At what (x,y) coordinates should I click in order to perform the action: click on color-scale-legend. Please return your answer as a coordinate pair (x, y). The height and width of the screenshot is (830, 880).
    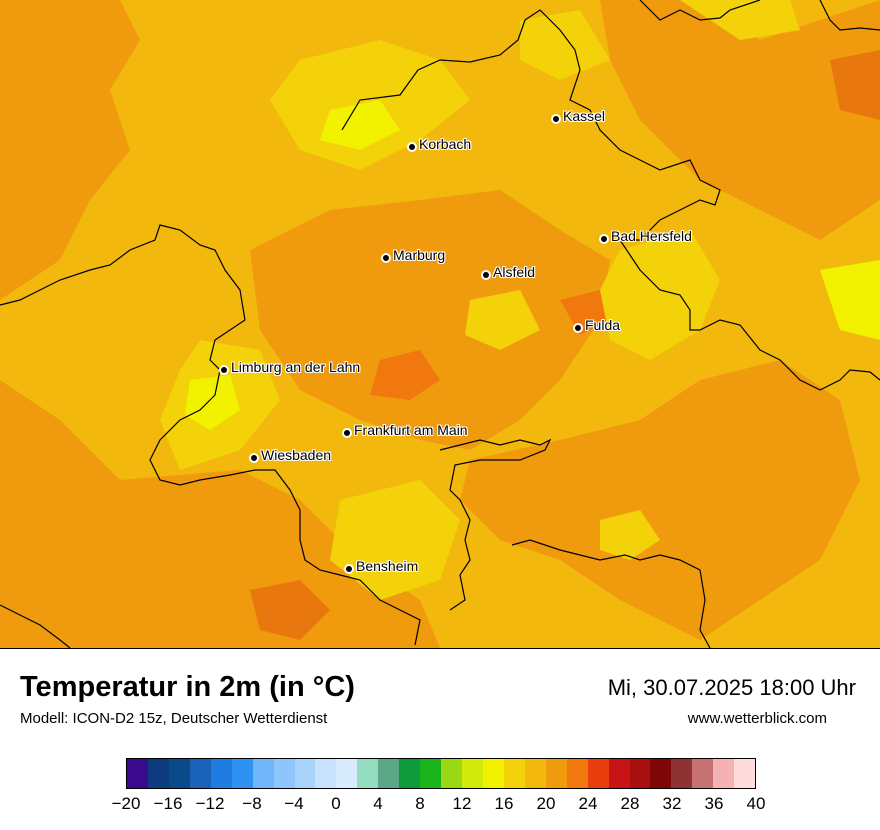
    Looking at the image, I should click on (441, 773).